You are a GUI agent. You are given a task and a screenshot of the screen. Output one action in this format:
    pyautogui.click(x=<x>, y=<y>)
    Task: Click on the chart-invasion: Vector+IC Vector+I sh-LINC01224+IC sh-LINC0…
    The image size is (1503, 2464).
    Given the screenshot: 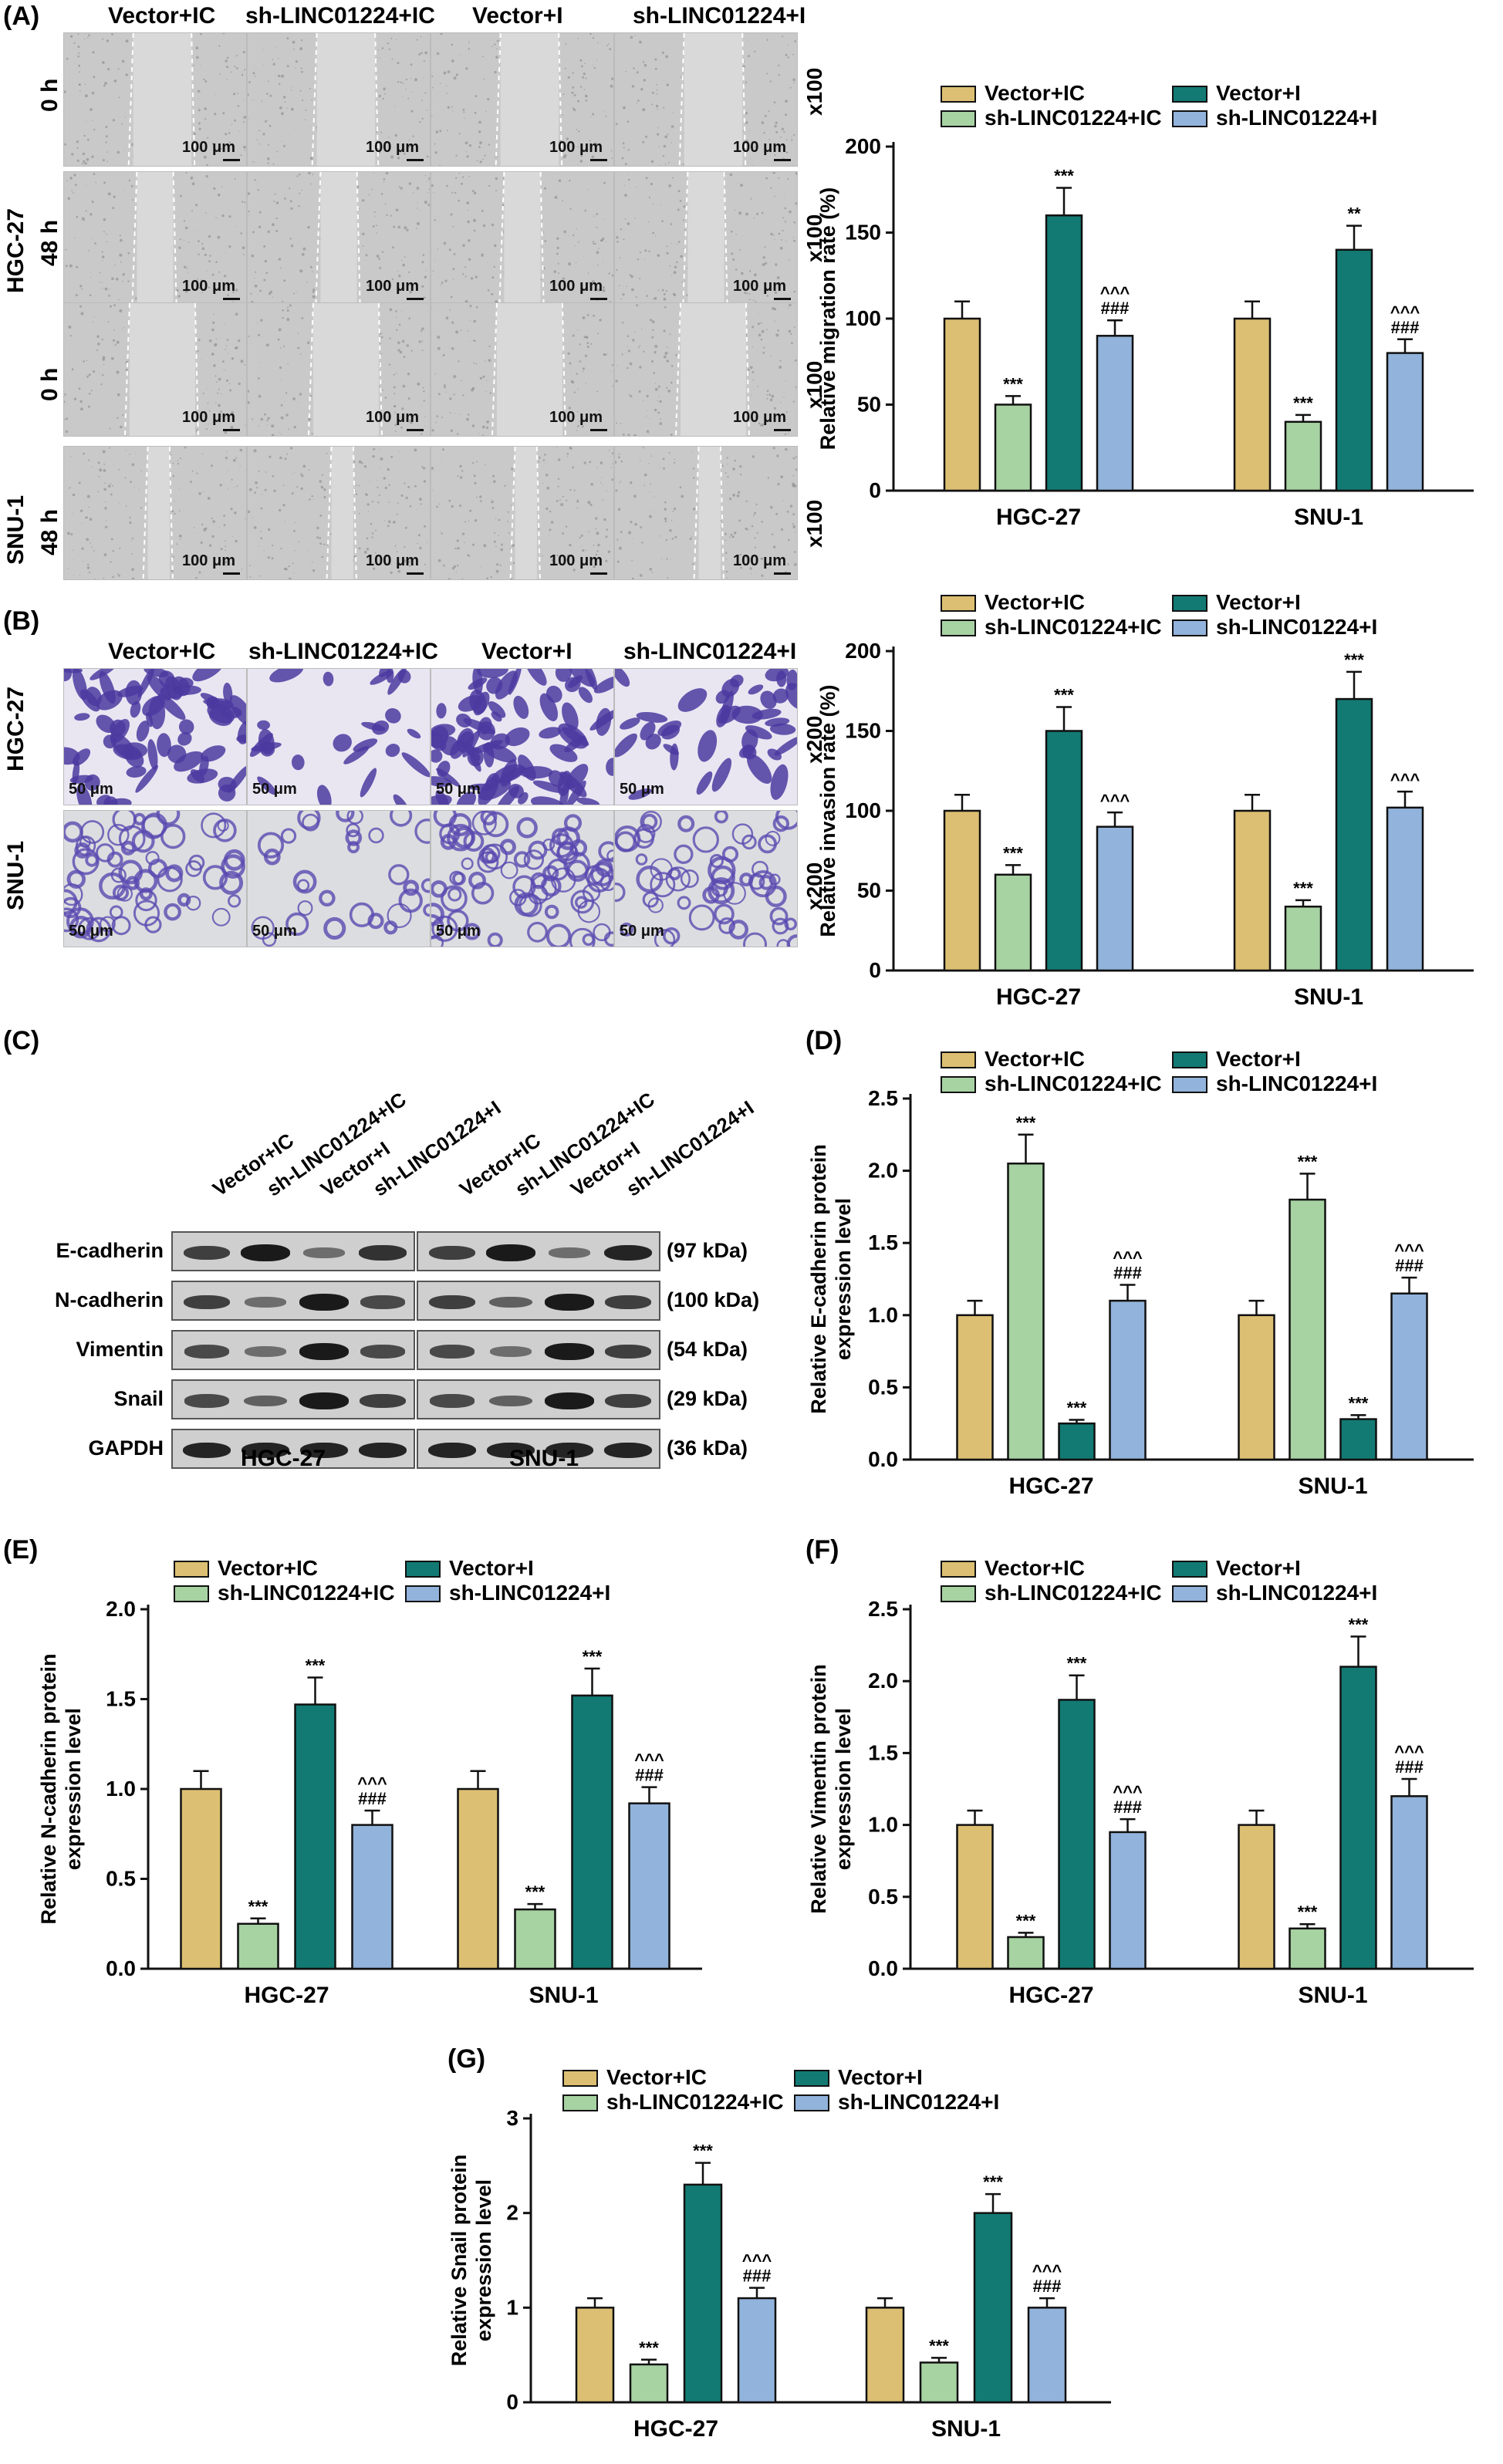 What is the action you would take?
    pyautogui.click(x=1145, y=800)
    